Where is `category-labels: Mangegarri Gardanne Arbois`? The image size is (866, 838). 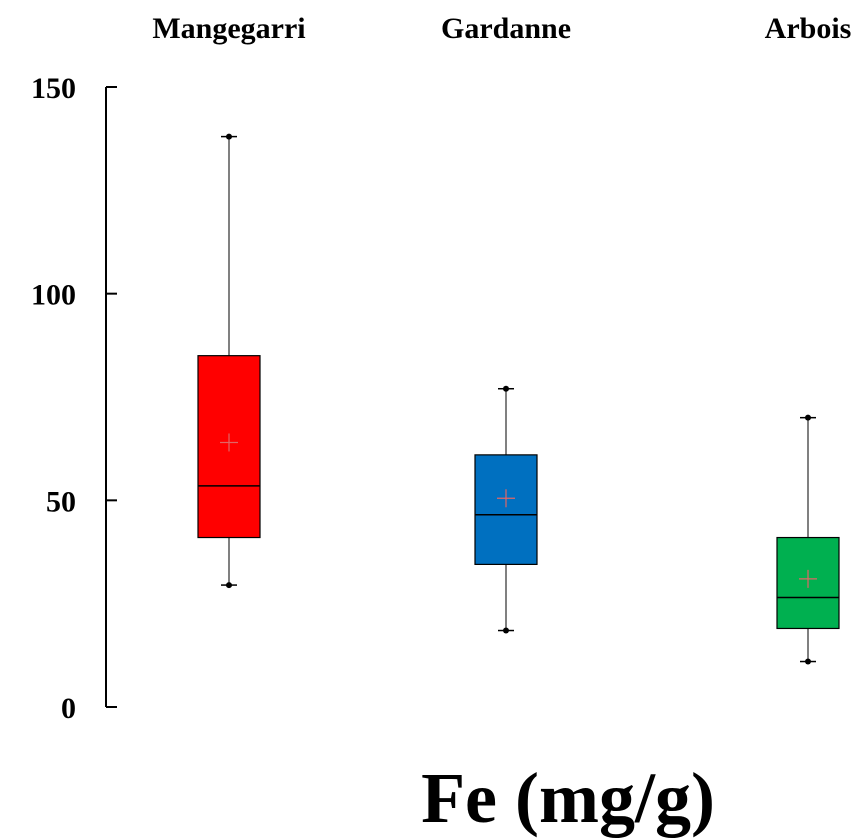 category-labels: Mangegarri Gardanne Arbois is located at coordinates (501, 28).